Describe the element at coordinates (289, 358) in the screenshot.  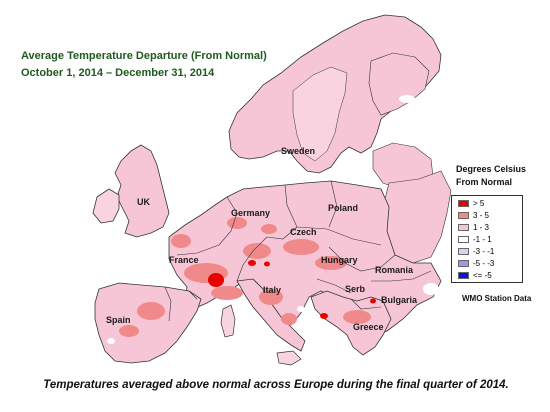
I see `sicily-land` at that location.